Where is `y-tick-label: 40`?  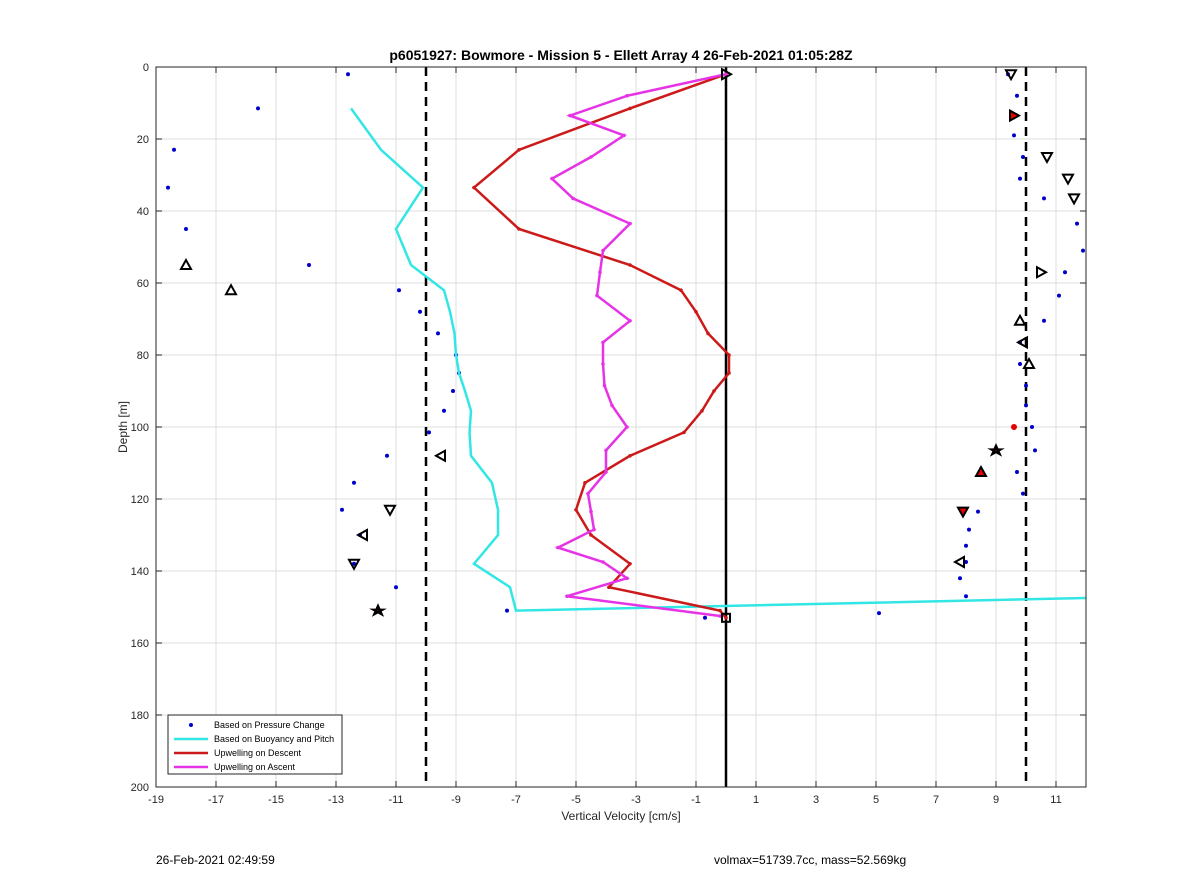
y-tick-label: 40 is located at coordinates (143, 212).